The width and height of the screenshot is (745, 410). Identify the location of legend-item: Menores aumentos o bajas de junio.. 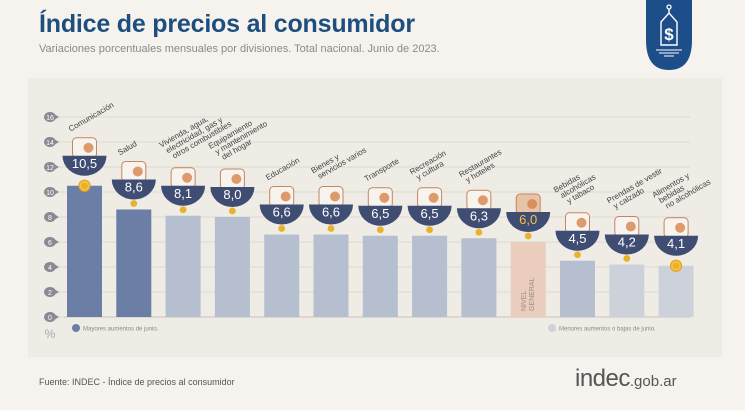
(602, 328).